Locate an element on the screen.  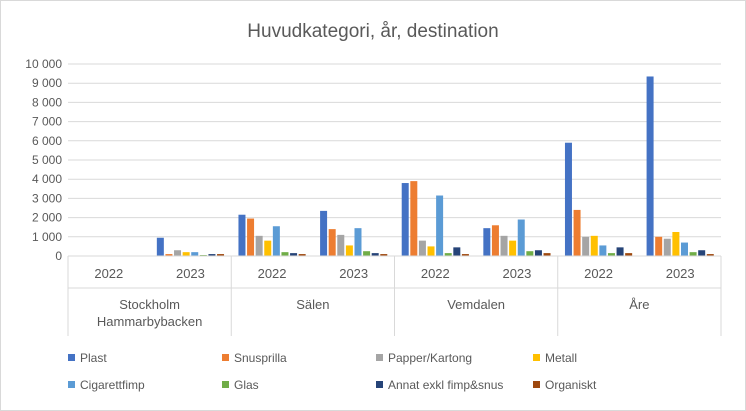
x-tick-label-destination: Sälen is located at coordinates (312, 304).